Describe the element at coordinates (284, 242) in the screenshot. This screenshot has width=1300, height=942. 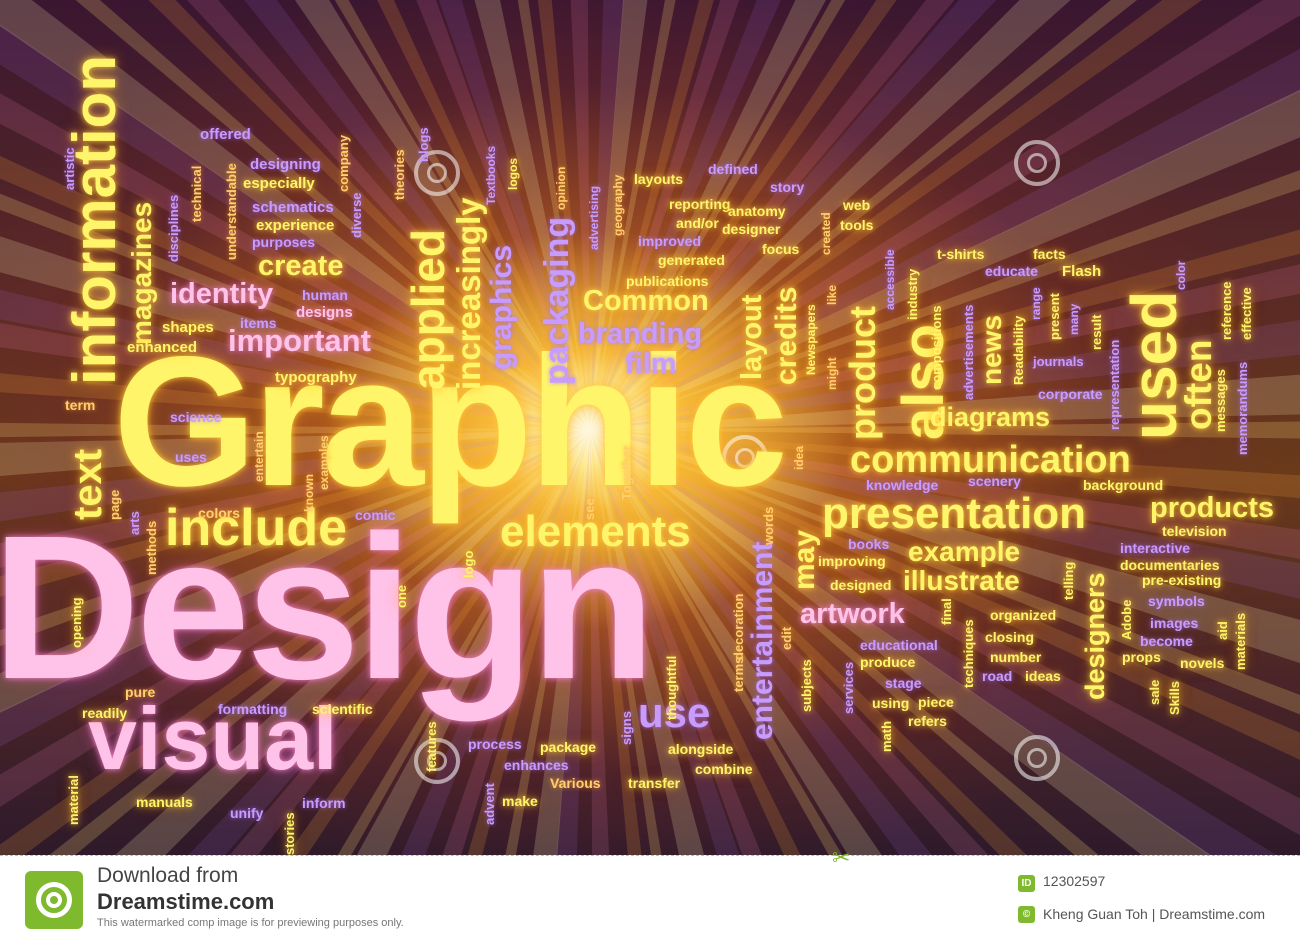
I see `word-purposes: purposes` at that location.